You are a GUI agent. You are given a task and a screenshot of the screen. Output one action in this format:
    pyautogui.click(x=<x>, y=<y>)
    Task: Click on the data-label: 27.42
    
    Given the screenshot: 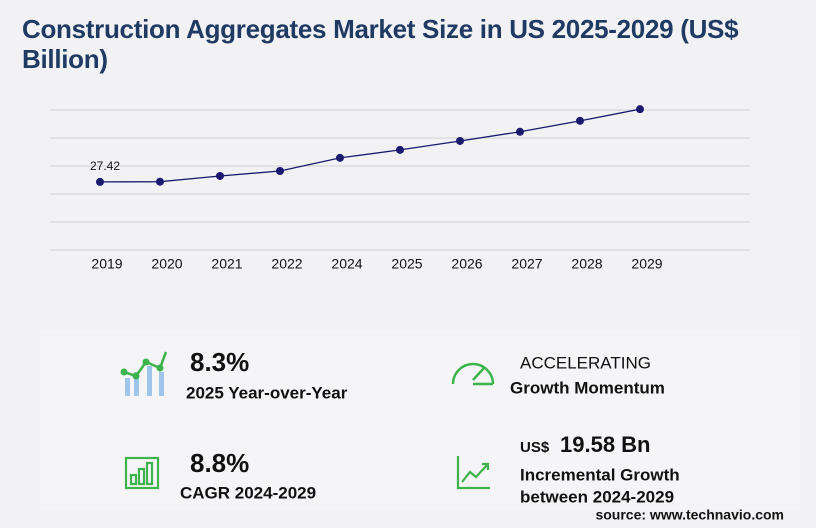 What is the action you would take?
    pyautogui.click(x=105, y=166)
    